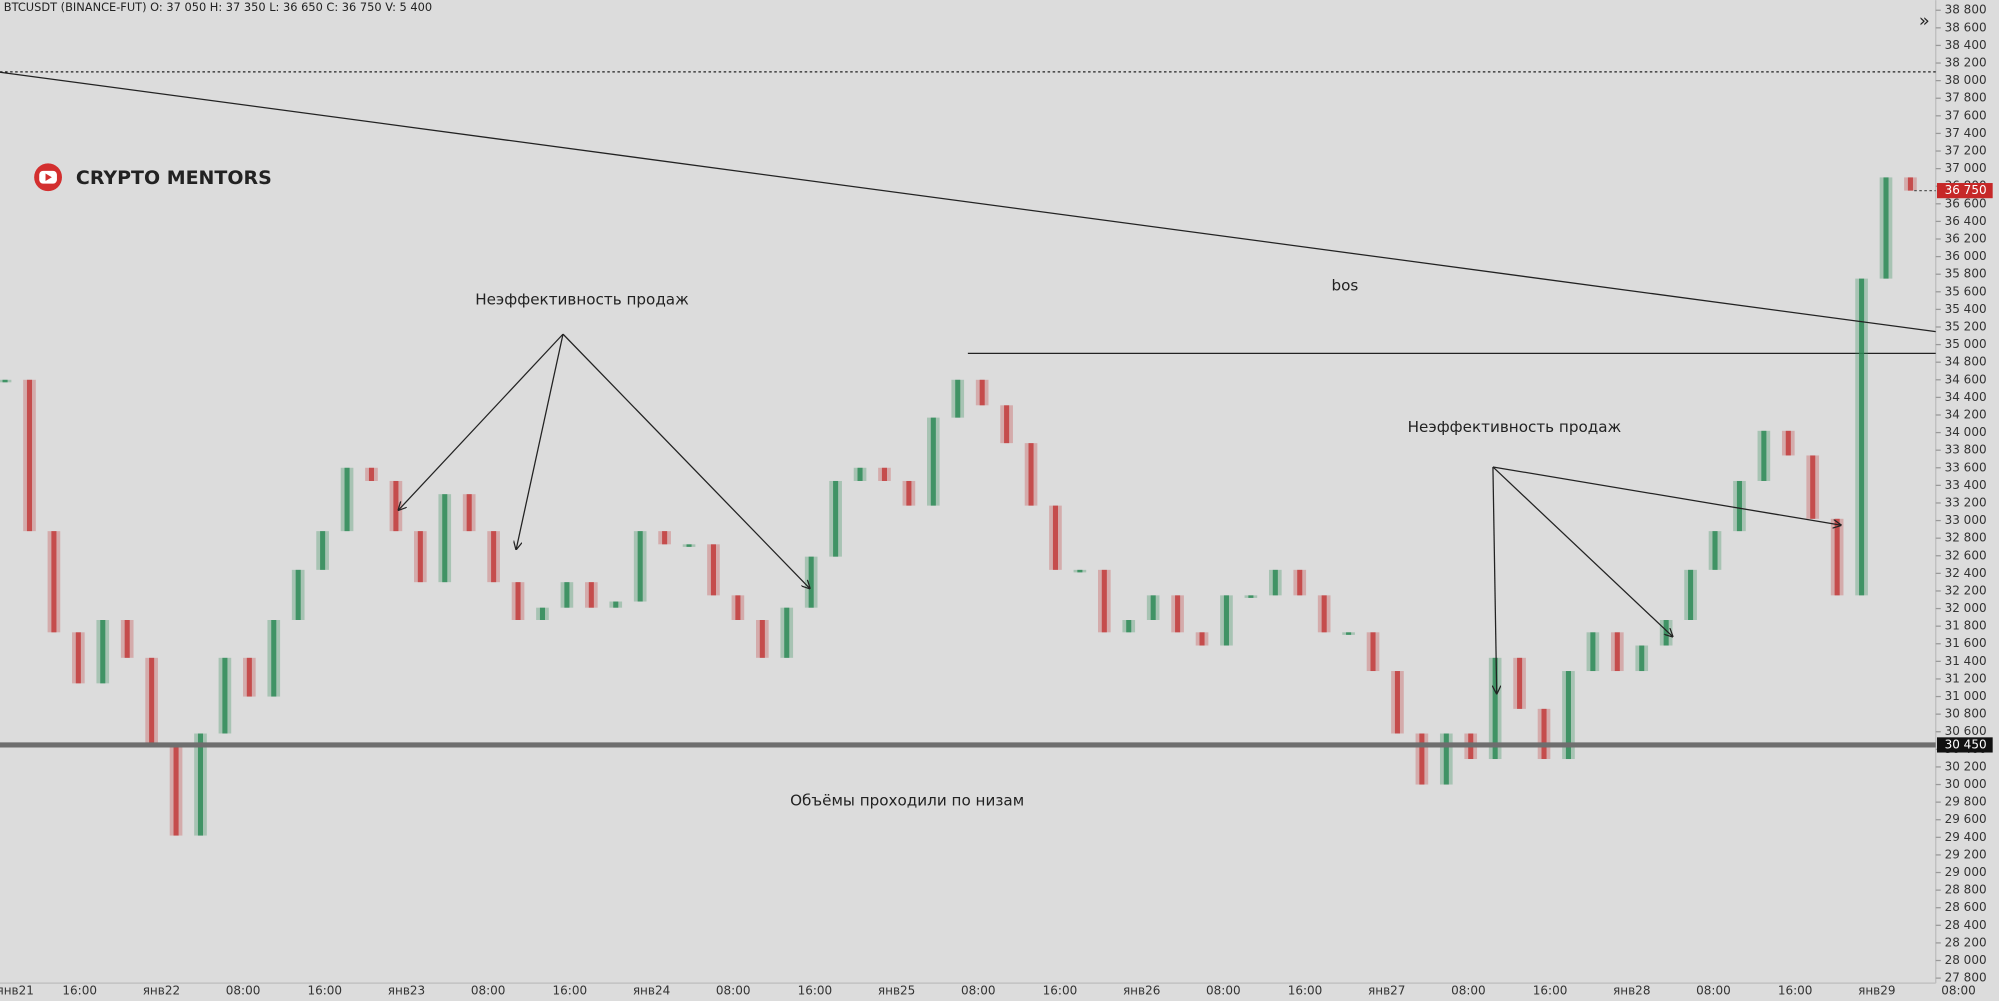 This screenshot has width=1999, height=1001. What do you see at coordinates (1966, 98) in the screenshot?
I see `y-tick-label: 37 800` at bounding box center [1966, 98].